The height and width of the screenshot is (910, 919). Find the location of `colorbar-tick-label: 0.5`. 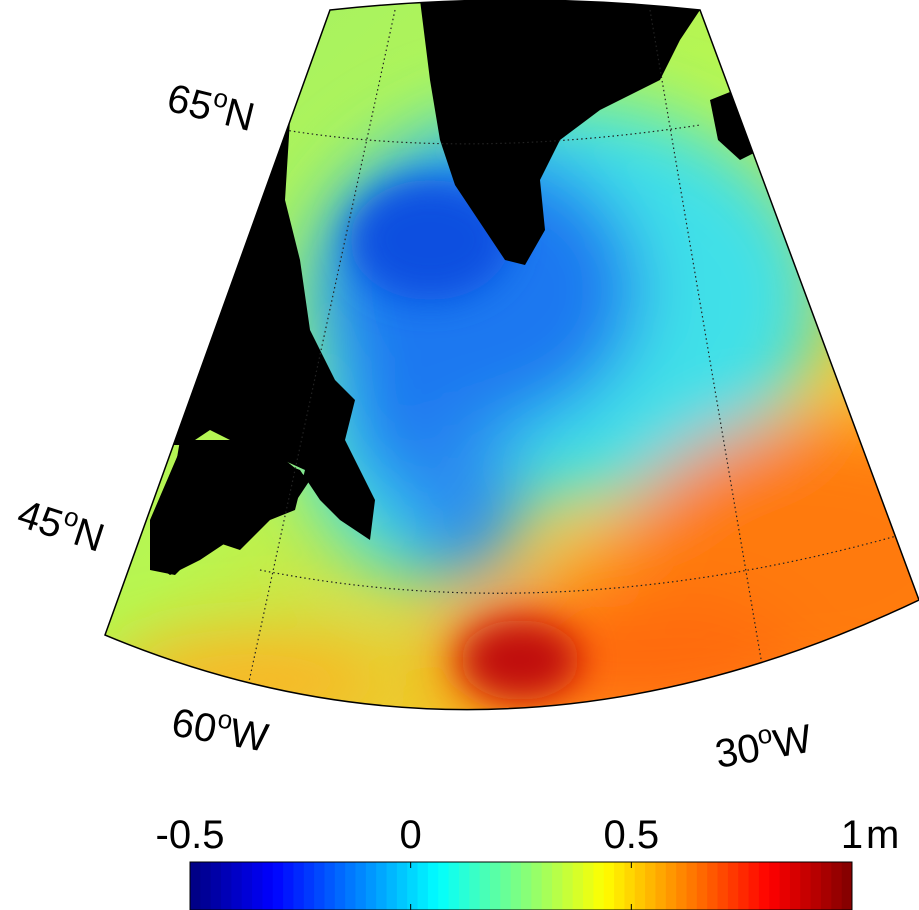

colorbar-tick-label: 0.5 is located at coordinates (632, 835).